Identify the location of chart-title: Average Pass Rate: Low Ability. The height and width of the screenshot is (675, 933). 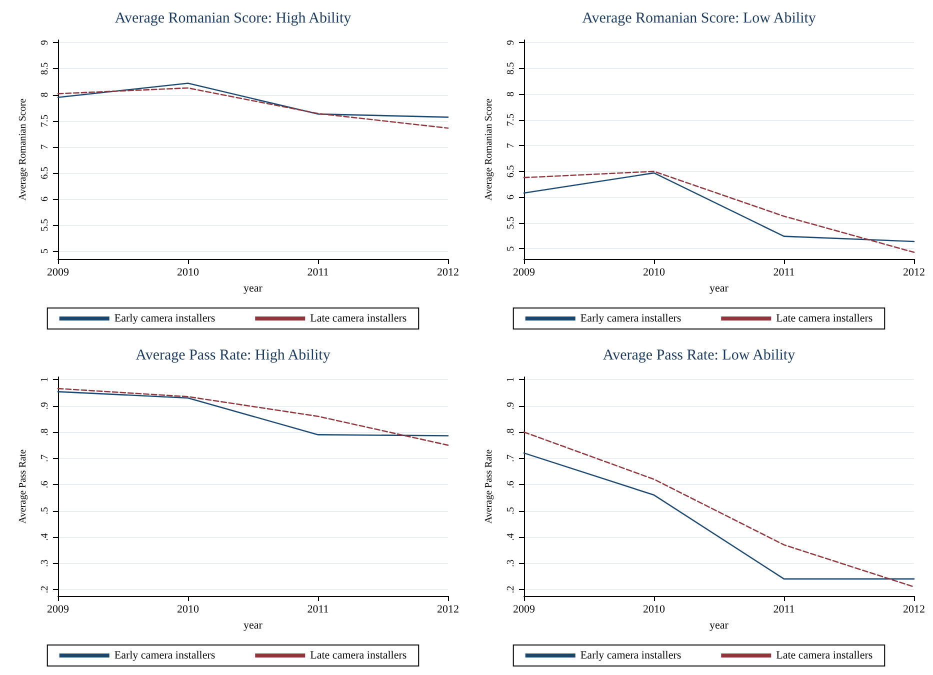
(699, 356).